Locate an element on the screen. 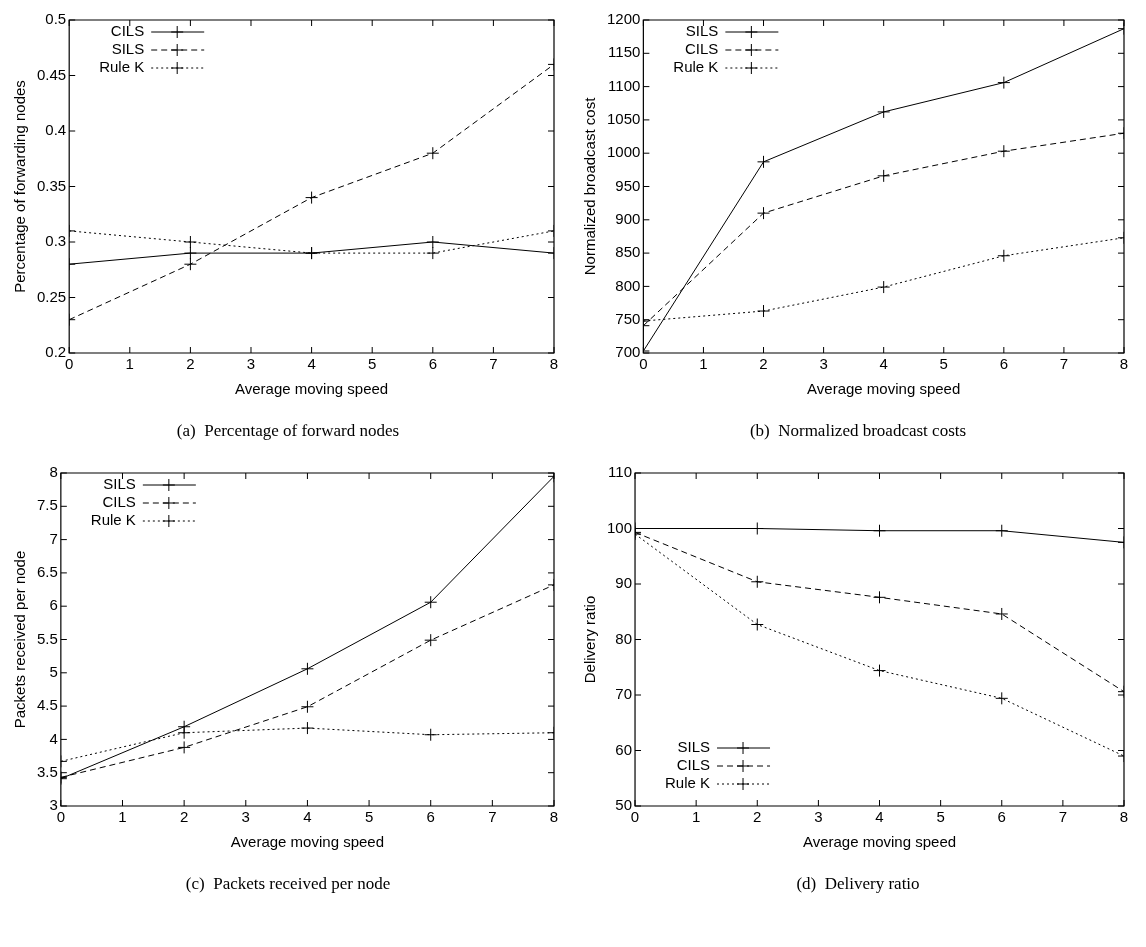 The width and height of the screenshot is (1146, 947). y-tick-label: 0.35 is located at coordinates (51, 185).